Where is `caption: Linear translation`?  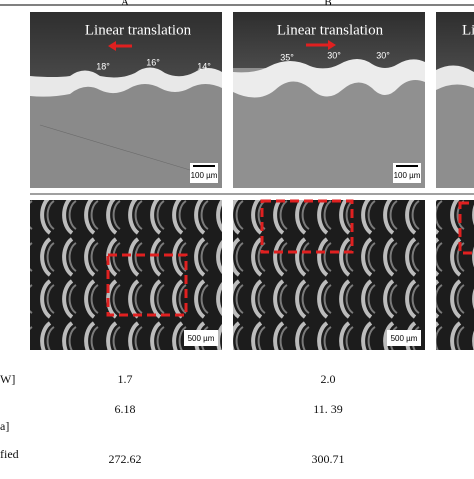
caption: Linear translation is located at coordinates (330, 30).